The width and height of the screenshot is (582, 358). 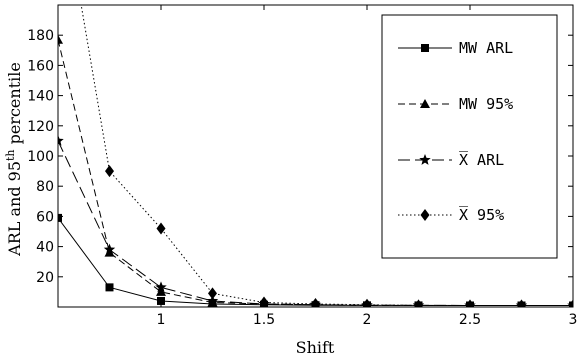 What do you see at coordinates (40, 36) in the screenshot?
I see `y-tick-label: 180` at bounding box center [40, 36].